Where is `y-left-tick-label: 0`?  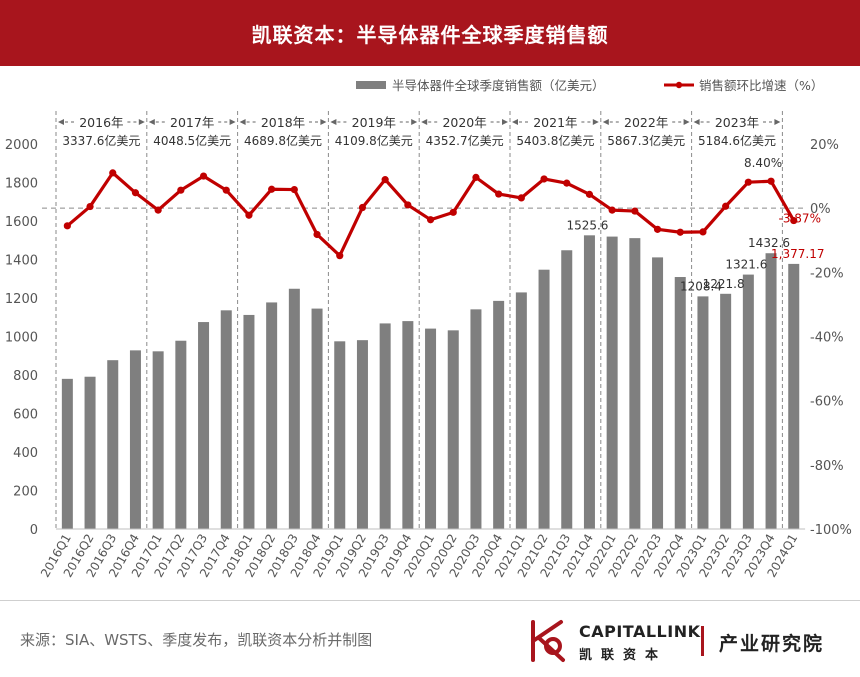 y-left-tick-label: 0 is located at coordinates (34, 530).